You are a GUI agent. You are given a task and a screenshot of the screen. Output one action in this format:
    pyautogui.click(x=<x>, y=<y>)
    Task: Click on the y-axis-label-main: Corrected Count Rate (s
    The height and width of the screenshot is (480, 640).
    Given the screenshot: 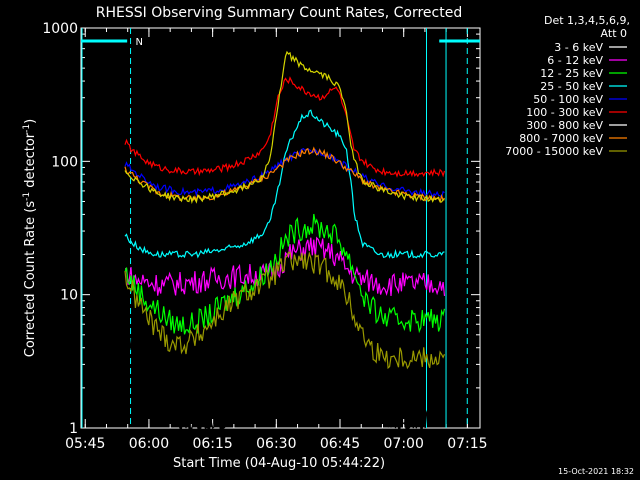 What is the action you would take?
    pyautogui.click(x=30, y=279)
    